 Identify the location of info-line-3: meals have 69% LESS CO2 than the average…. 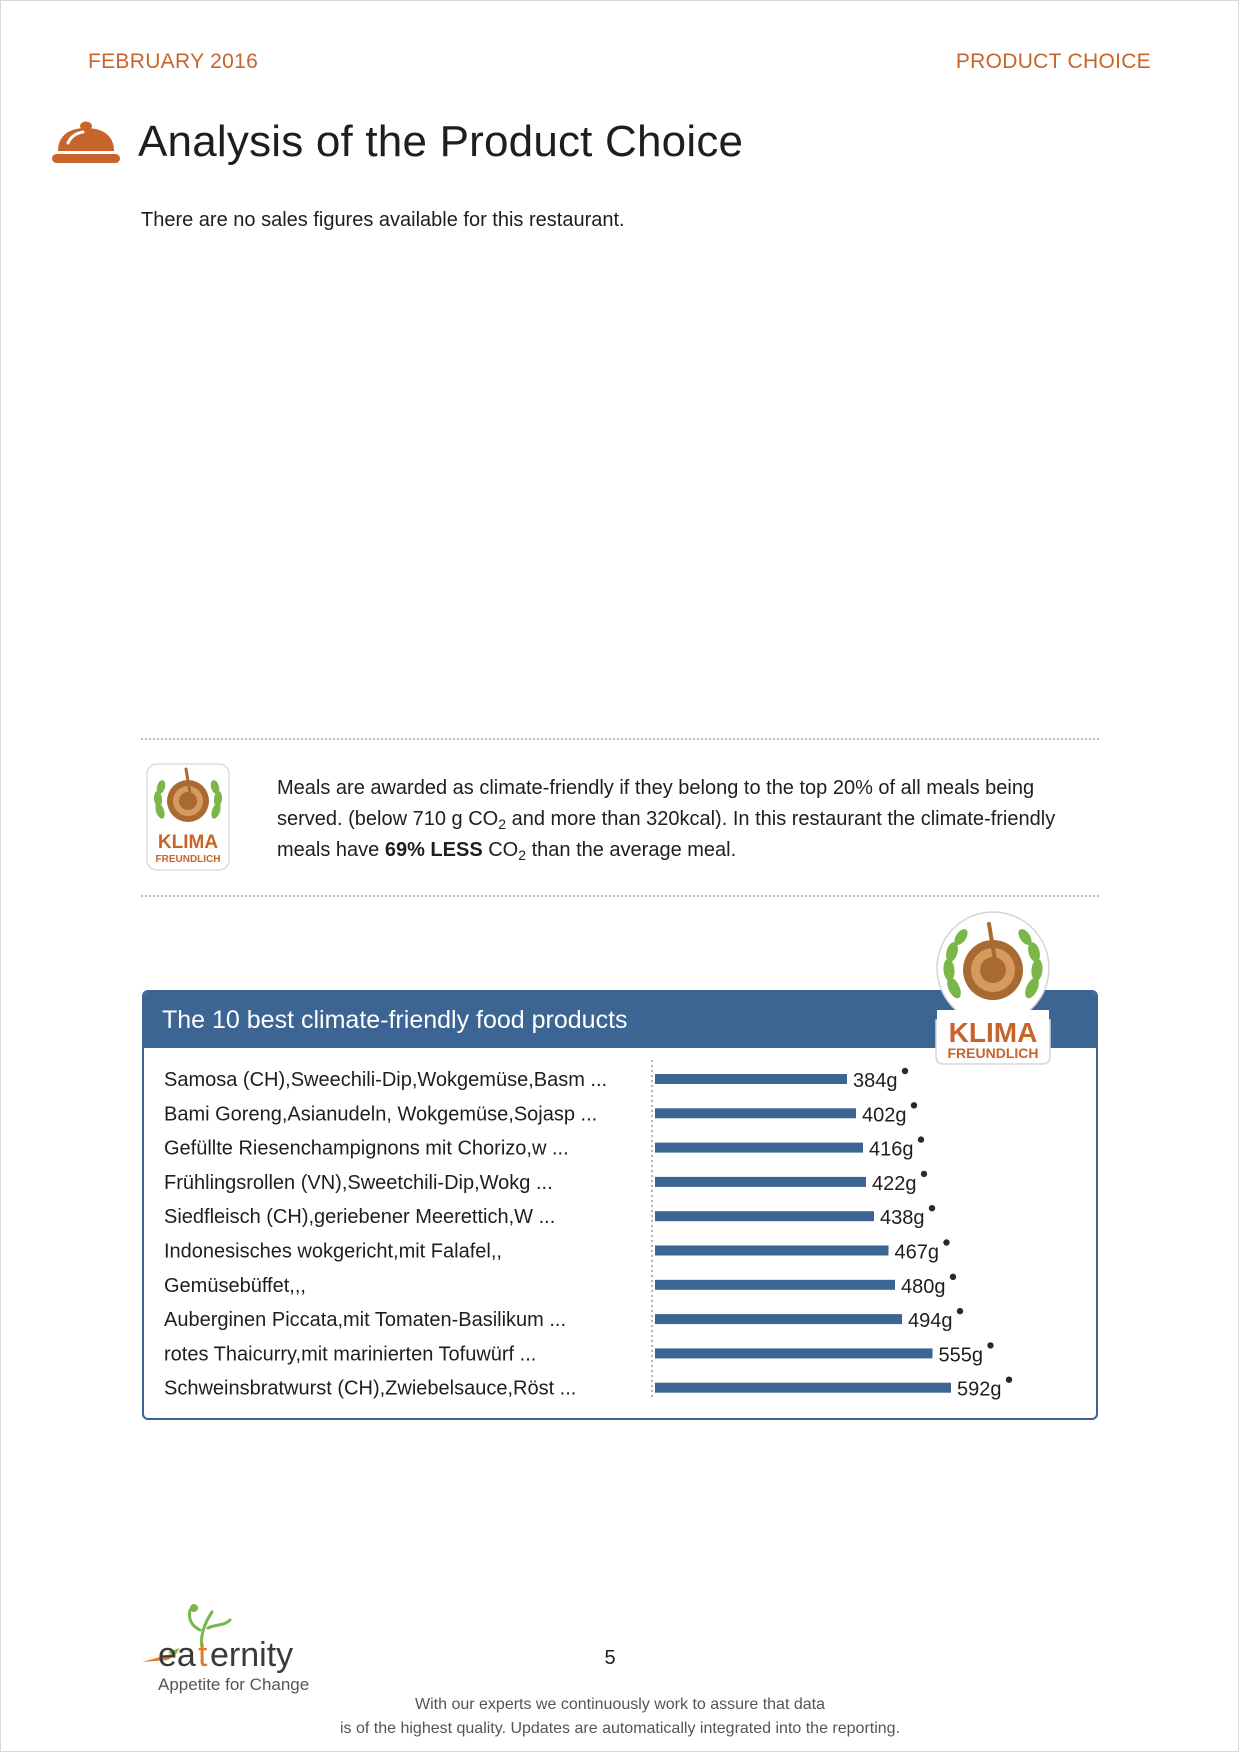
(687, 850).